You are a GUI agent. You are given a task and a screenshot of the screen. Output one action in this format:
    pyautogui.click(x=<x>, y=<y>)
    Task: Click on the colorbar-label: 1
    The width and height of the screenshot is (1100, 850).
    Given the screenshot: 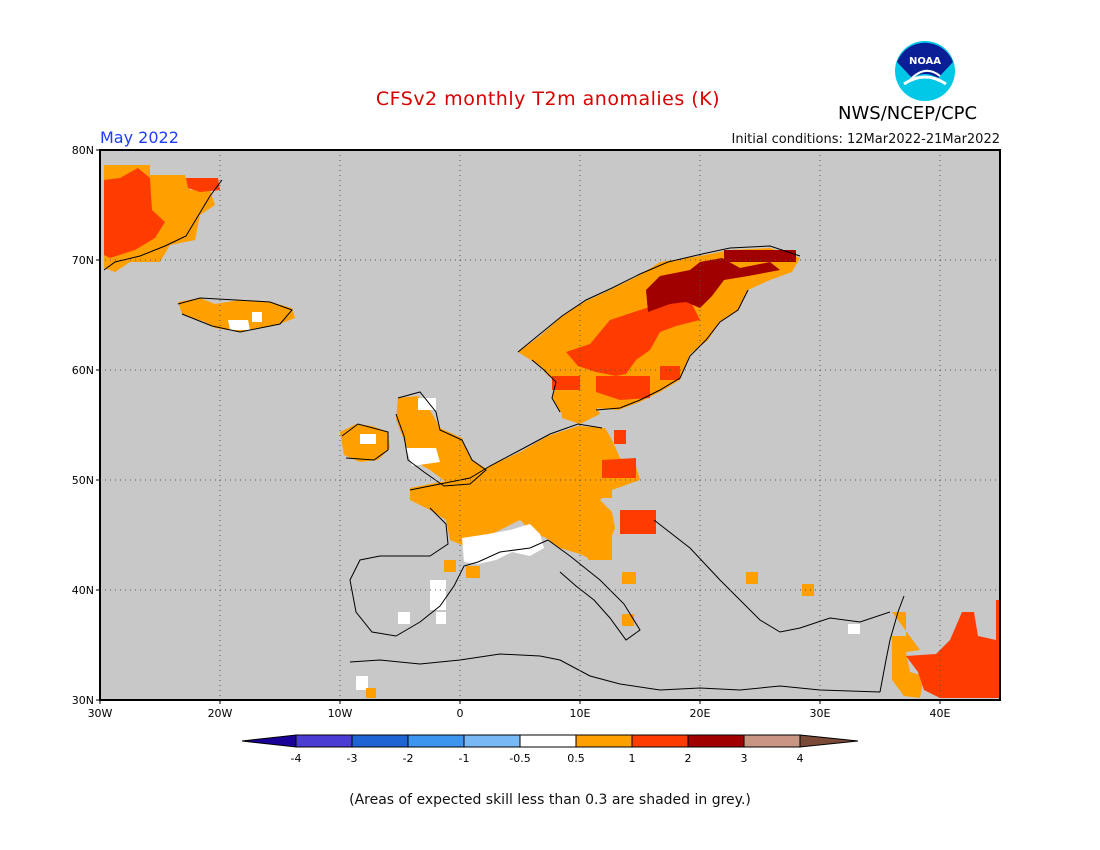 What is the action you would take?
    pyautogui.click(x=632, y=758)
    